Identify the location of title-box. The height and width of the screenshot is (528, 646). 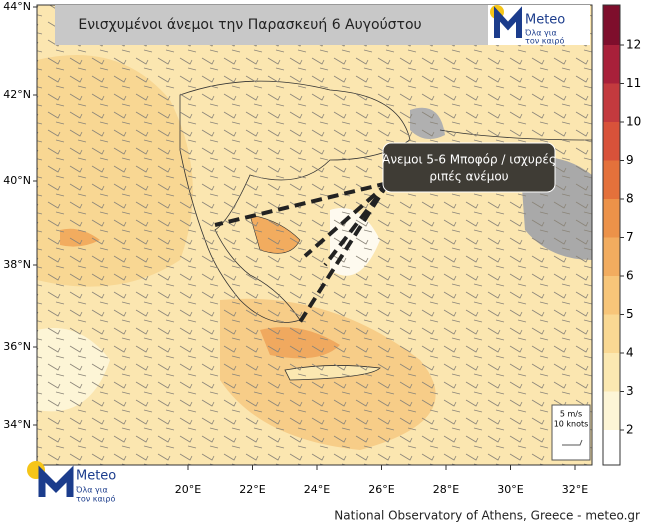
(272, 25).